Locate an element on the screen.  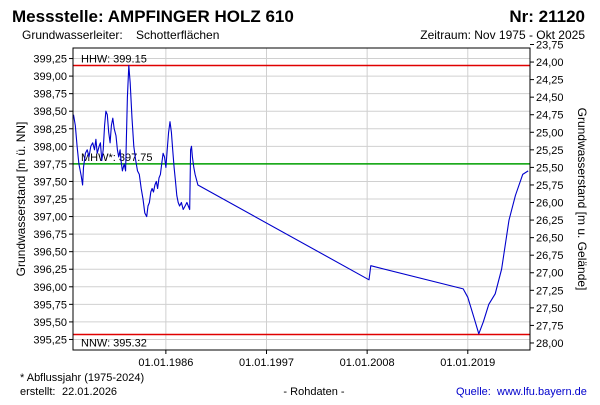
x-tick-label: 01.01.2008 is located at coordinates (367, 363).